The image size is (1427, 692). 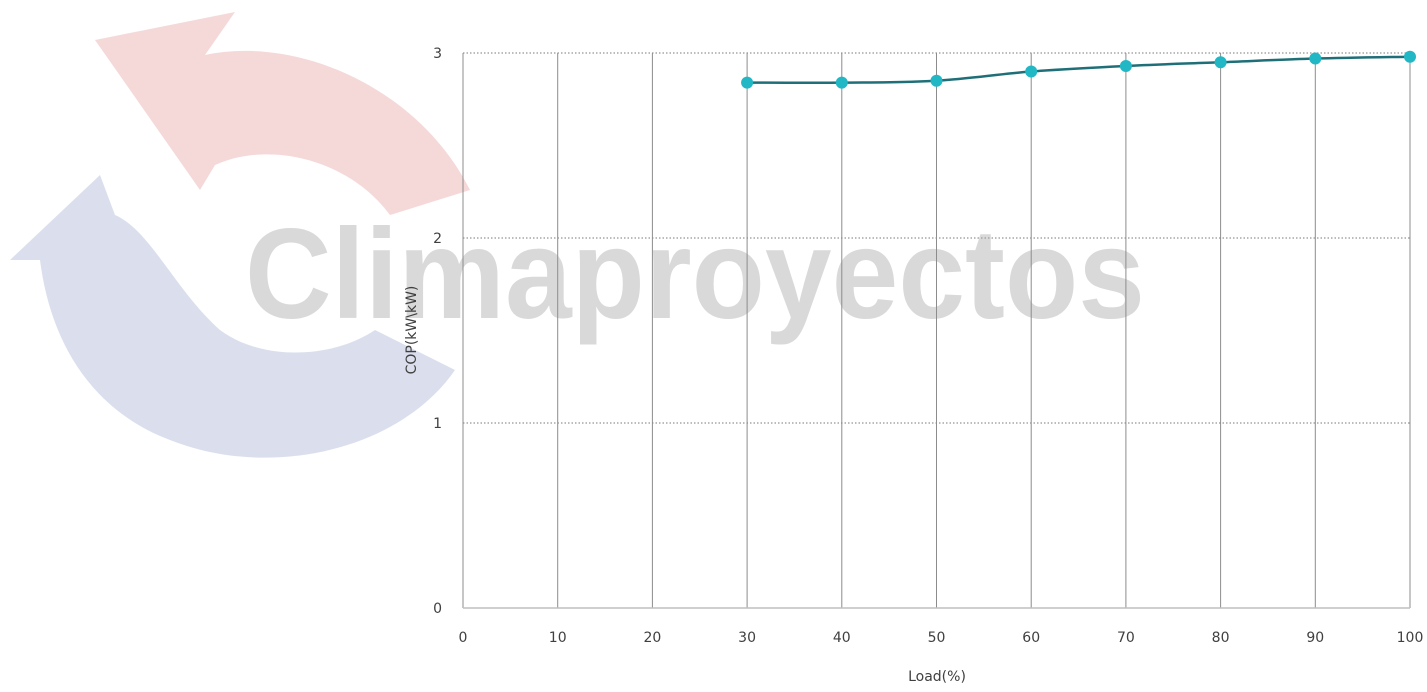 What do you see at coordinates (937, 638) in the screenshot?
I see `x-tick-label-50: 50` at bounding box center [937, 638].